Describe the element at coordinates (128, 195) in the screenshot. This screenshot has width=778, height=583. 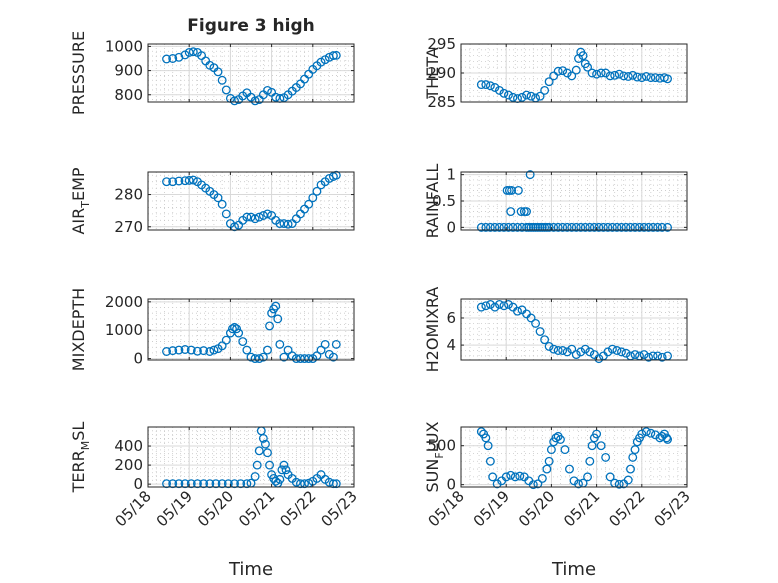
I see `y-tick-label: 280` at that location.